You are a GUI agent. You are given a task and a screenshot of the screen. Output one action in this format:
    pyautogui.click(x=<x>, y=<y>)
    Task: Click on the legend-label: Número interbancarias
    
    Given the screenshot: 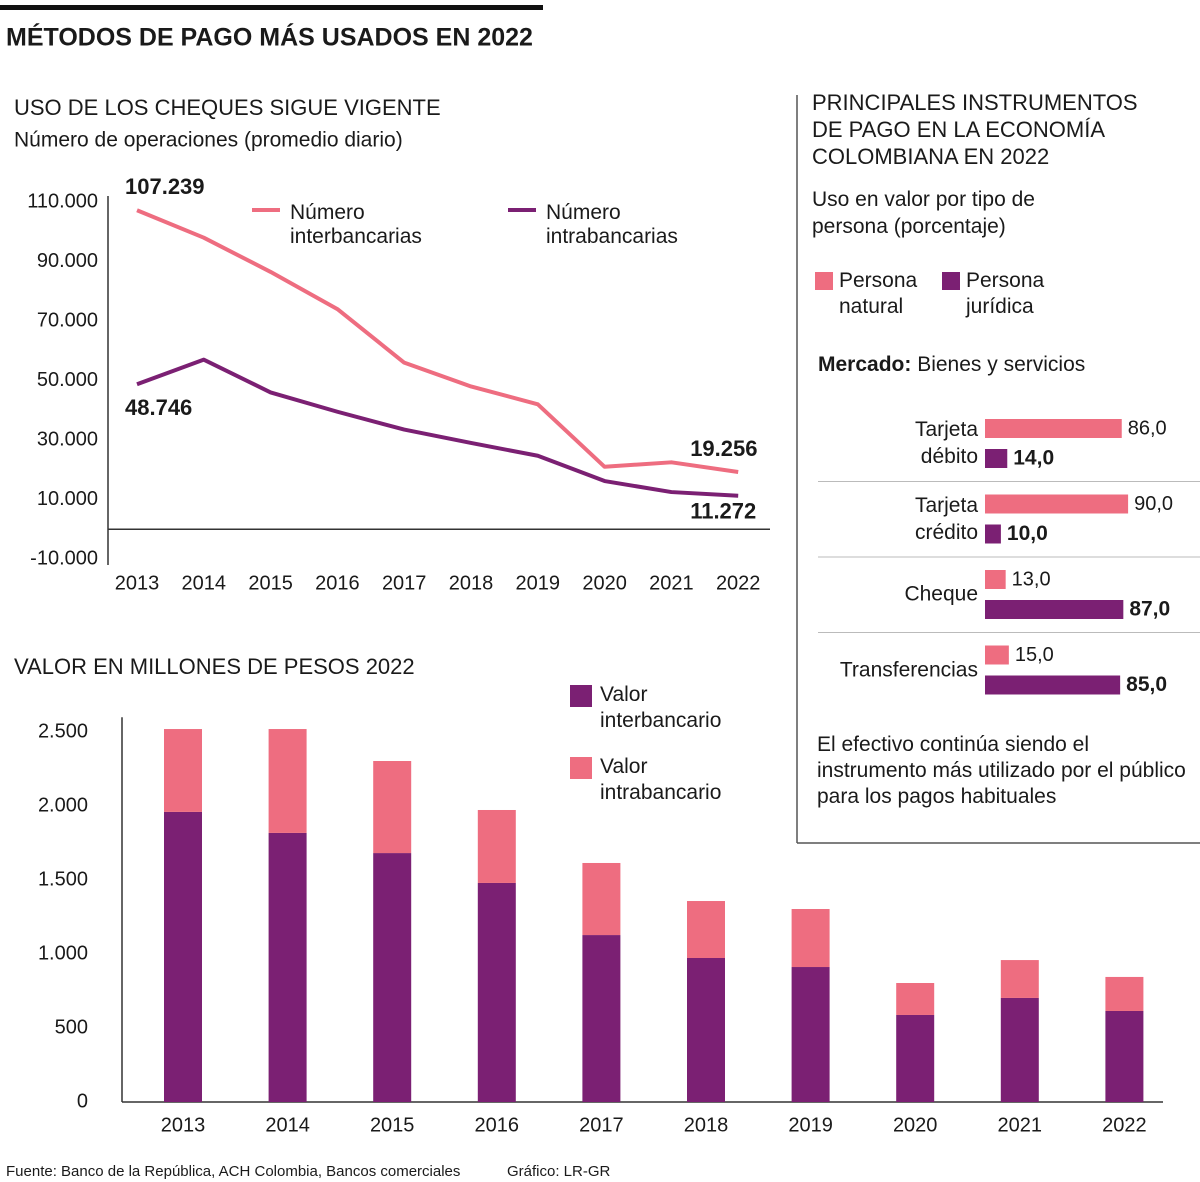 What is the action you would take?
    pyautogui.click(x=356, y=224)
    